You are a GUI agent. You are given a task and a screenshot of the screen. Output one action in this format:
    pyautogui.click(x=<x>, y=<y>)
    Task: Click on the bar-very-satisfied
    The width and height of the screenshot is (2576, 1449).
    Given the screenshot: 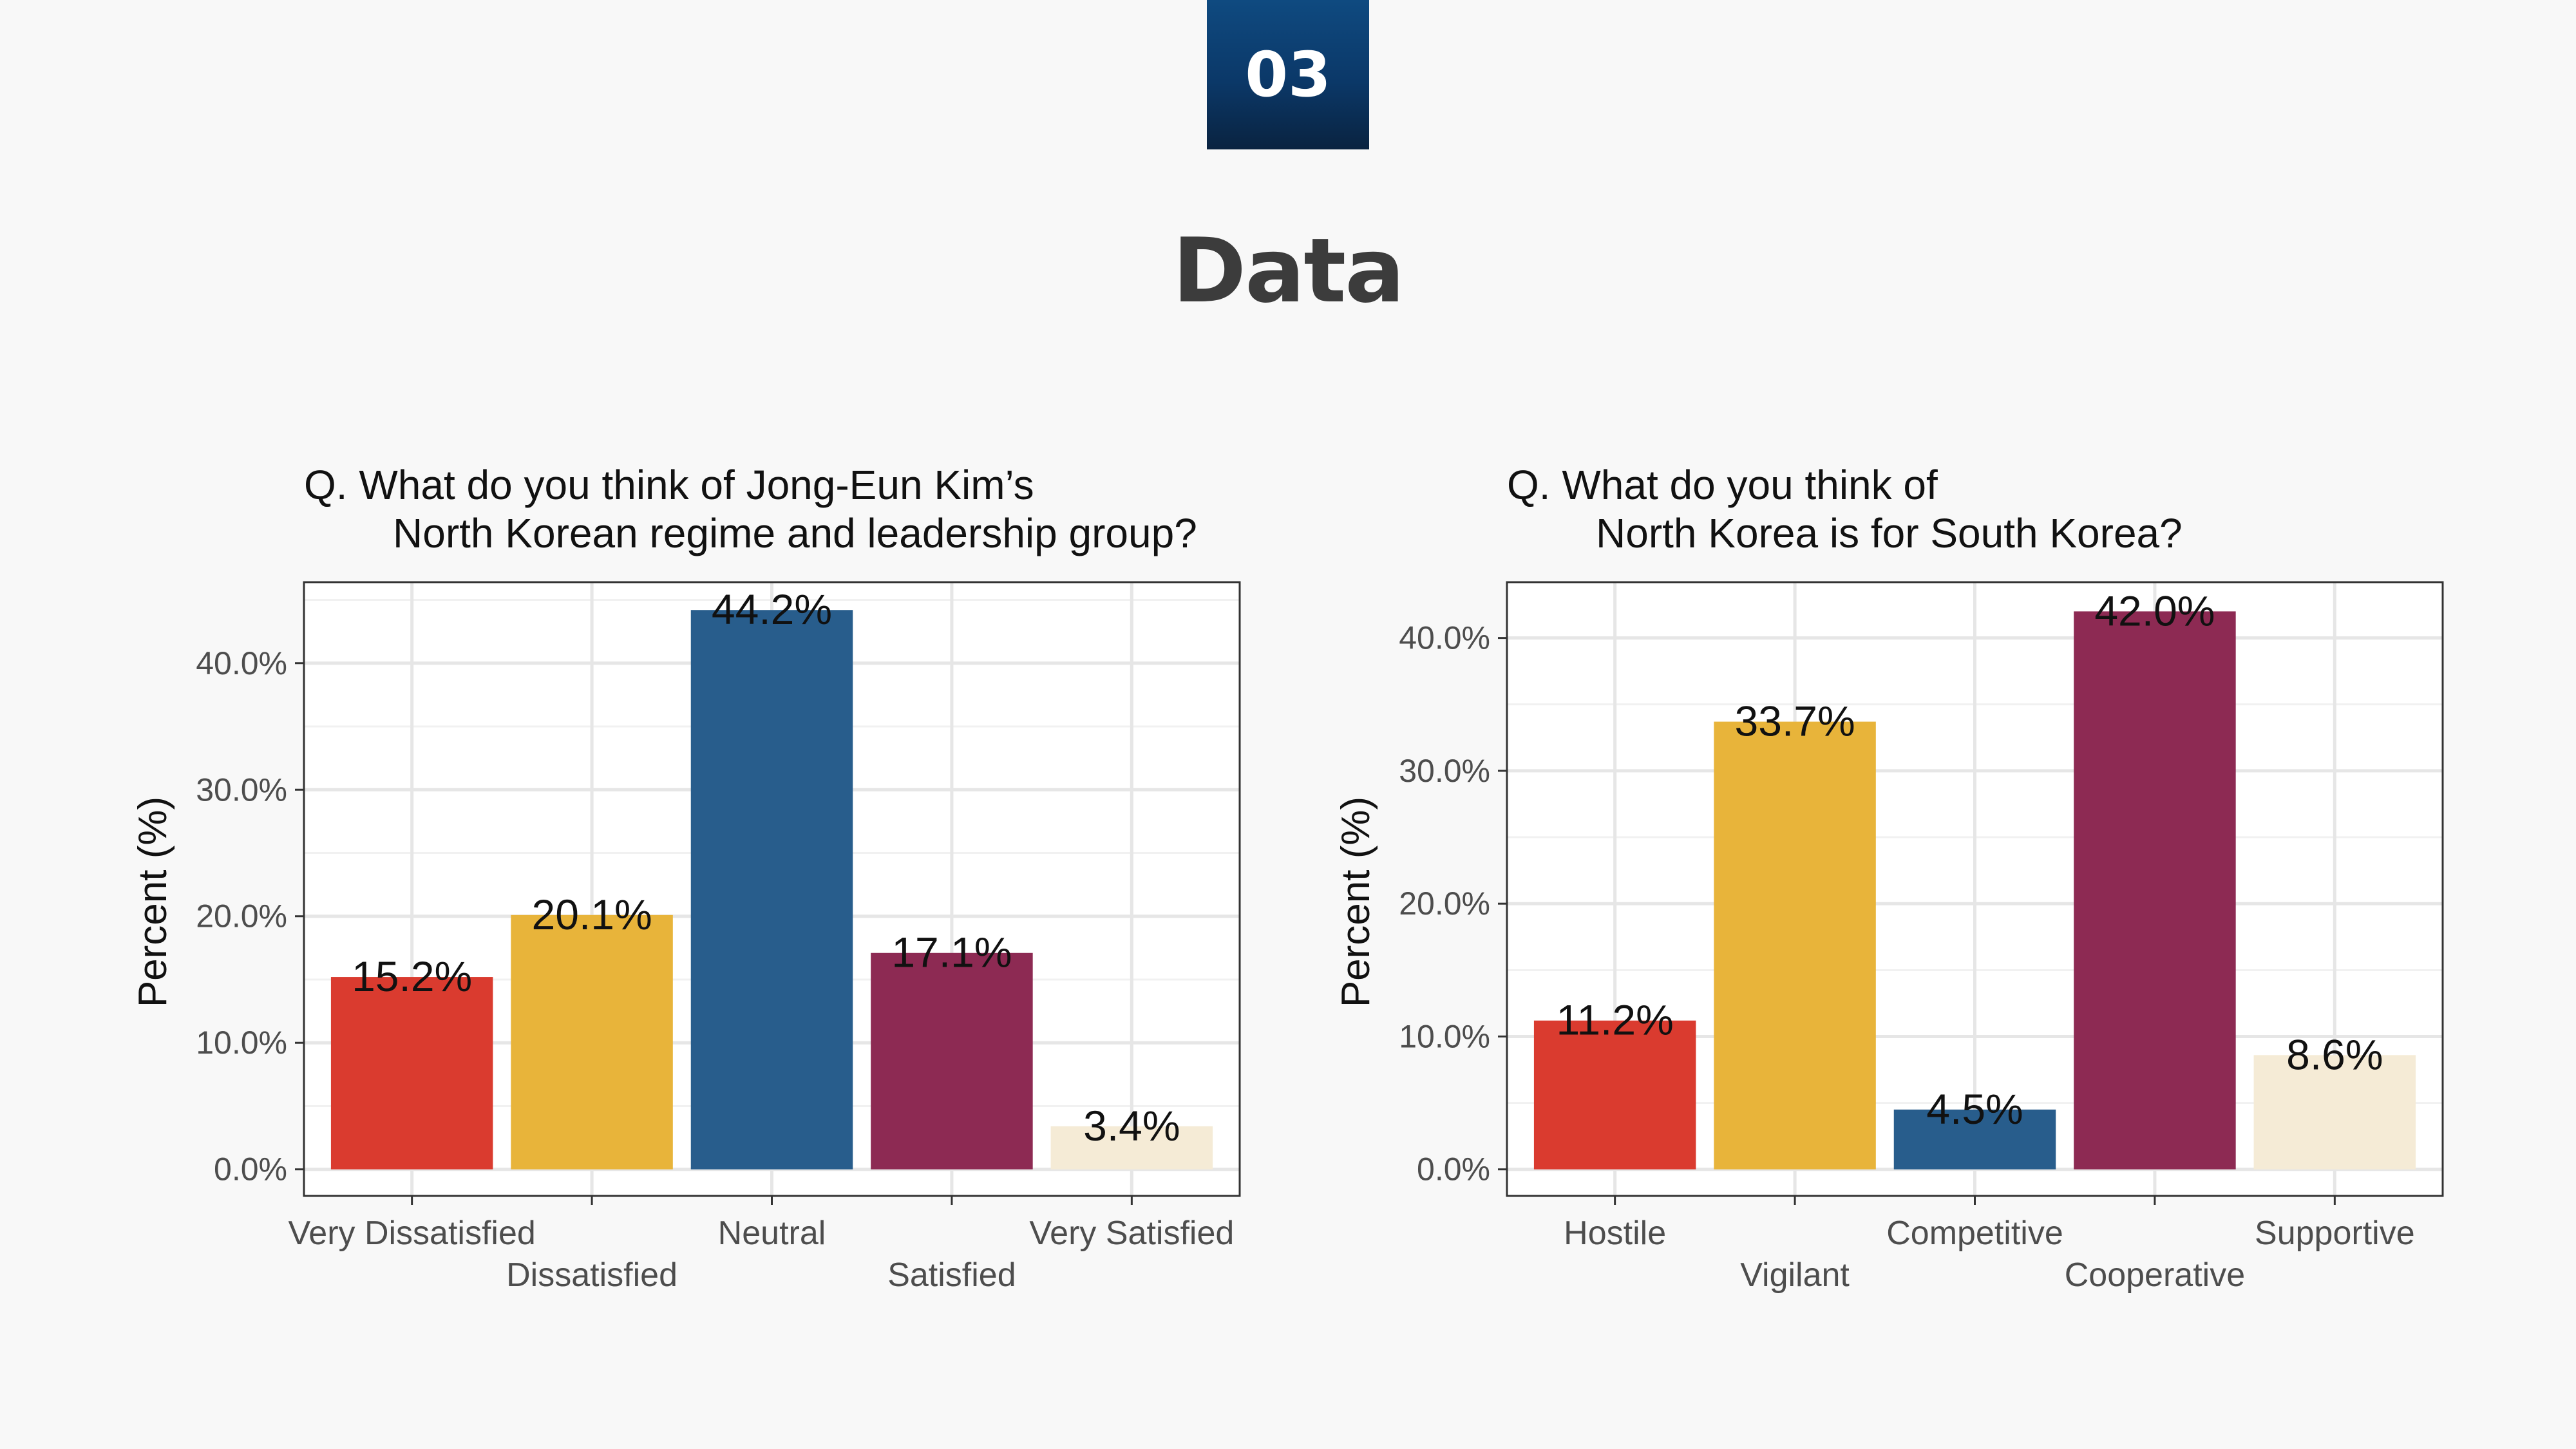 What is the action you would take?
    pyautogui.click(x=1131, y=1148)
    